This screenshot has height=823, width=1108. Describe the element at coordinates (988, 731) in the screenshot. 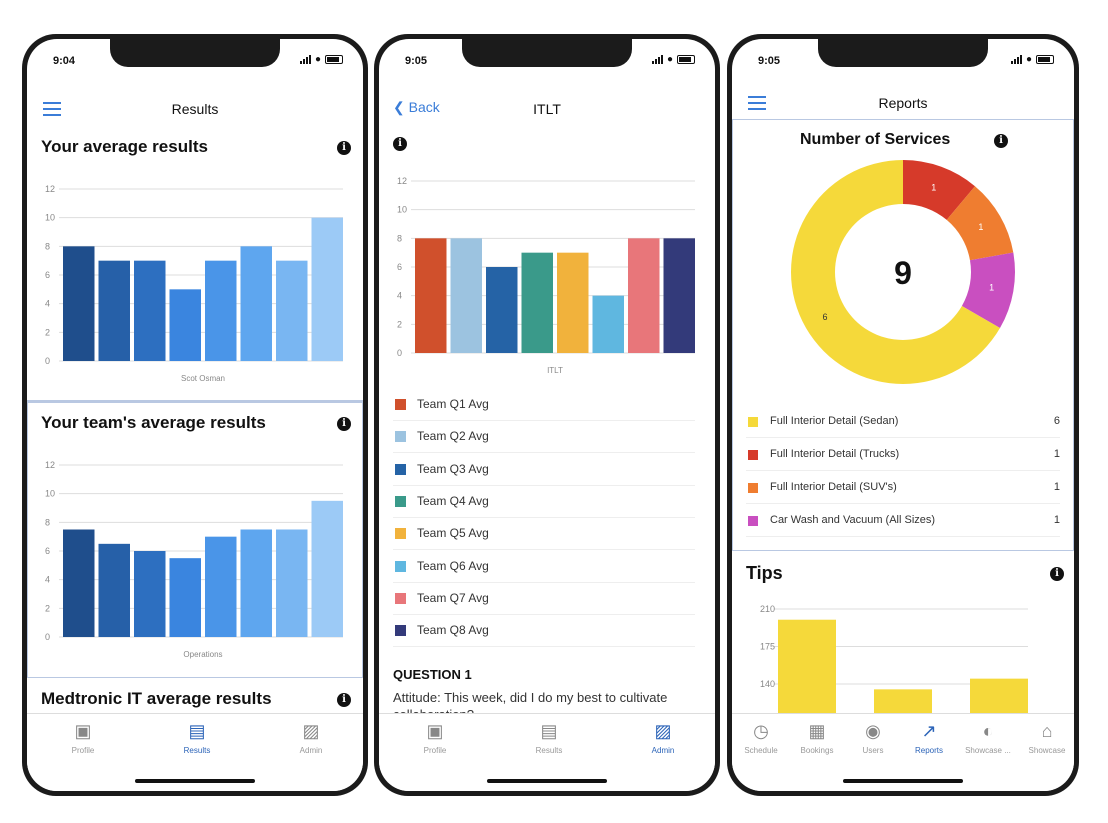

I see `gauge-icon: ◐` at that location.